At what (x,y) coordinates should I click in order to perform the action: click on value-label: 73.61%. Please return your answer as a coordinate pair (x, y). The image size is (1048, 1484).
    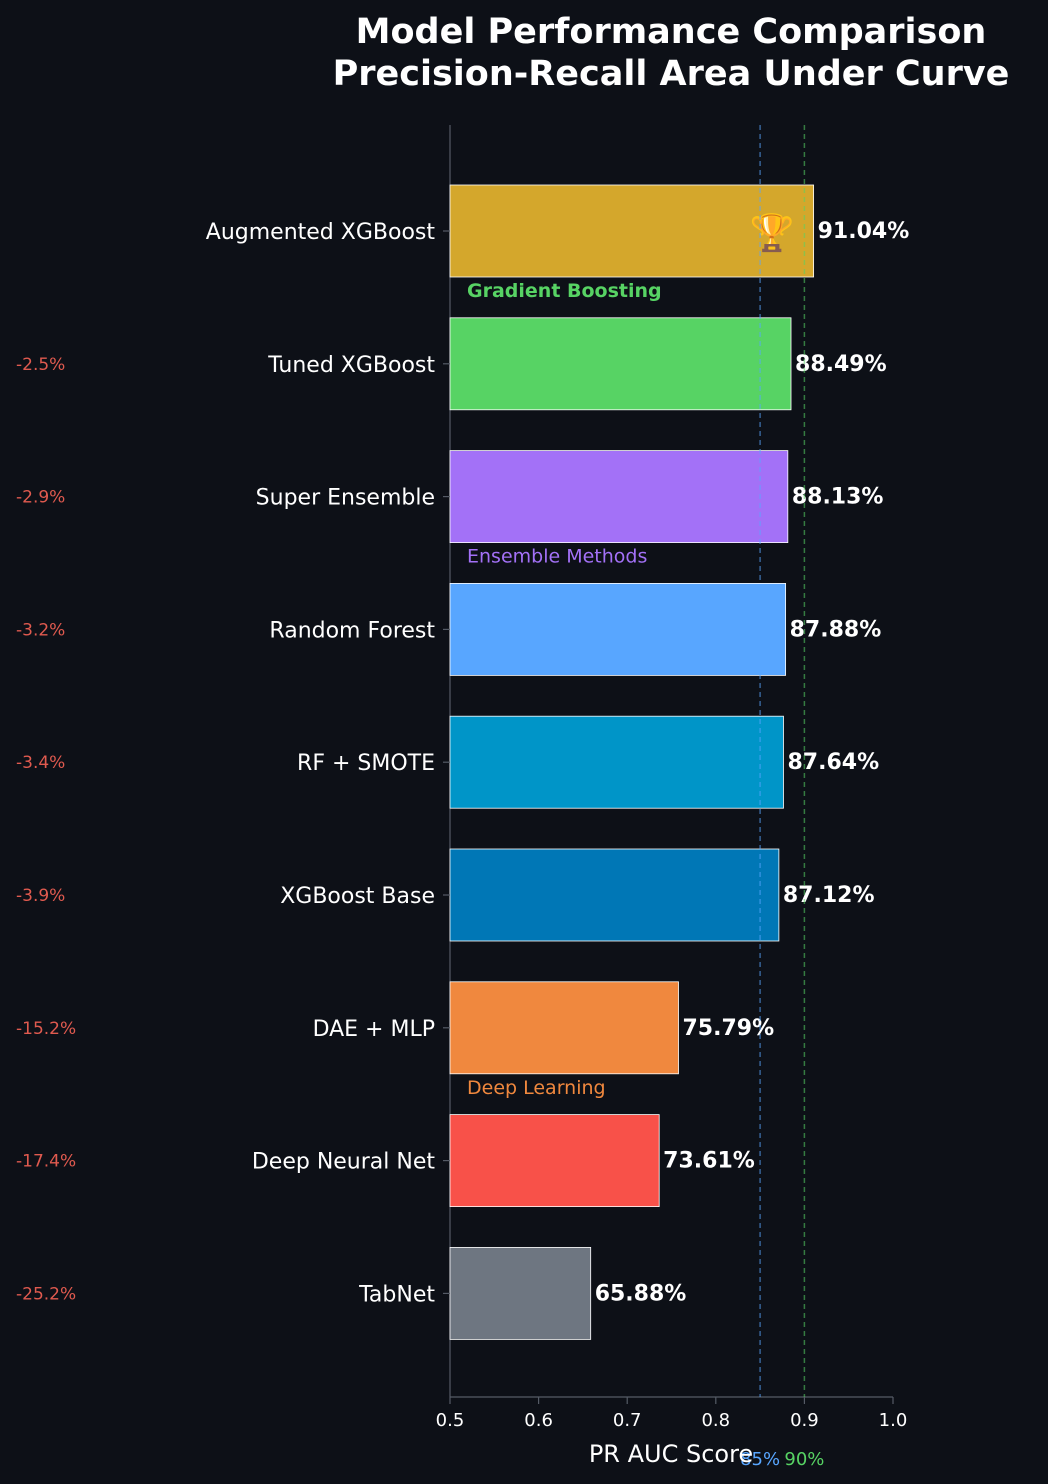
    Looking at the image, I should click on (709, 1161).